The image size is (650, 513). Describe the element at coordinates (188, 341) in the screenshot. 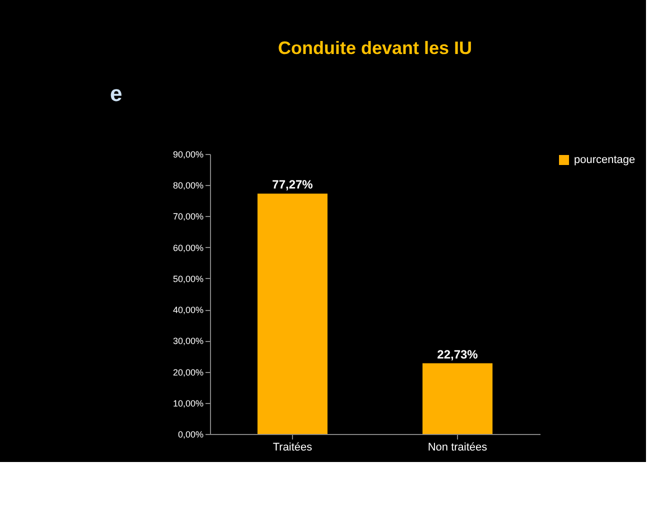

I see `y-tick-label: 30,00%` at that location.